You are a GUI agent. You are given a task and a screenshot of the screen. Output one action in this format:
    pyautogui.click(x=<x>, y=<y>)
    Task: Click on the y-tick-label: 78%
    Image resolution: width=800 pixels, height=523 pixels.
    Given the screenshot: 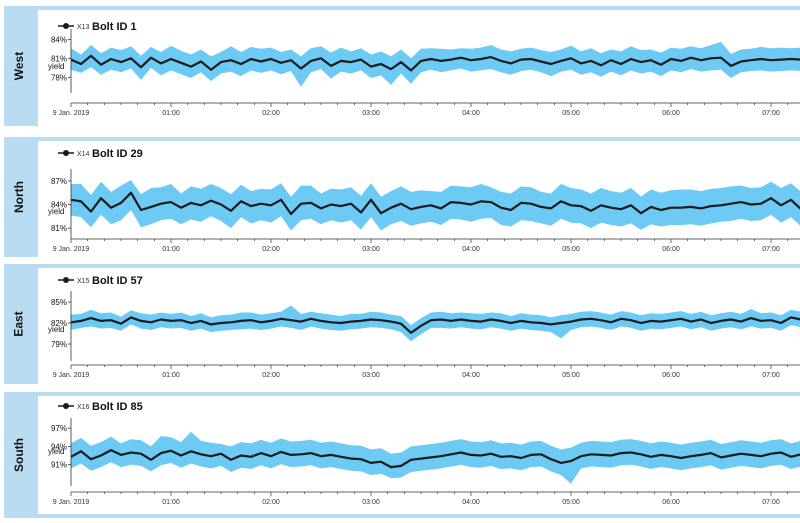 What is the action you would take?
    pyautogui.click(x=59, y=77)
    